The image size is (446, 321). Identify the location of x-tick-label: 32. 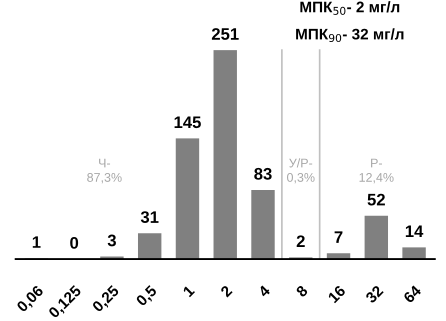
(374, 294).